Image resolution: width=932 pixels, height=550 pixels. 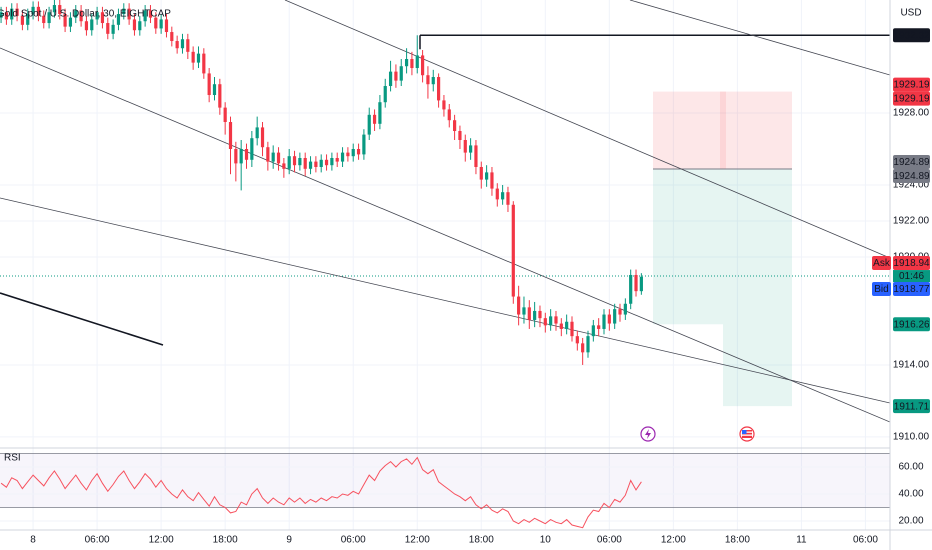 What do you see at coordinates (881, 263) in the screenshot?
I see `ask-badge` at bounding box center [881, 263].